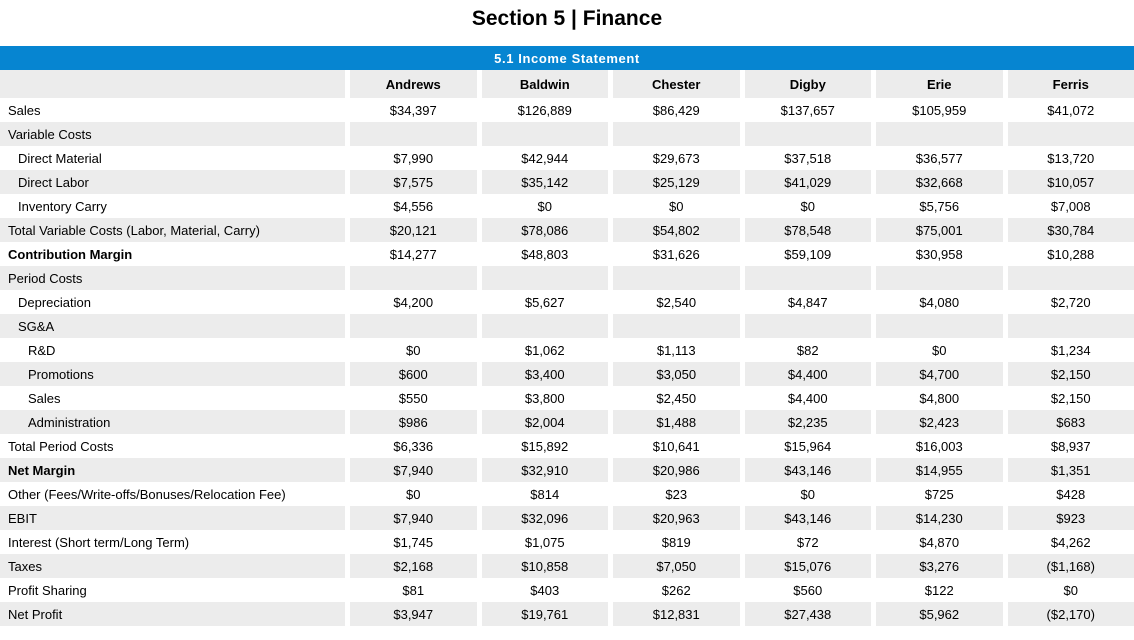 This screenshot has height=640, width=1134. Describe the element at coordinates (674, 566) in the screenshot. I see `table-cell: $7,050` at that location.